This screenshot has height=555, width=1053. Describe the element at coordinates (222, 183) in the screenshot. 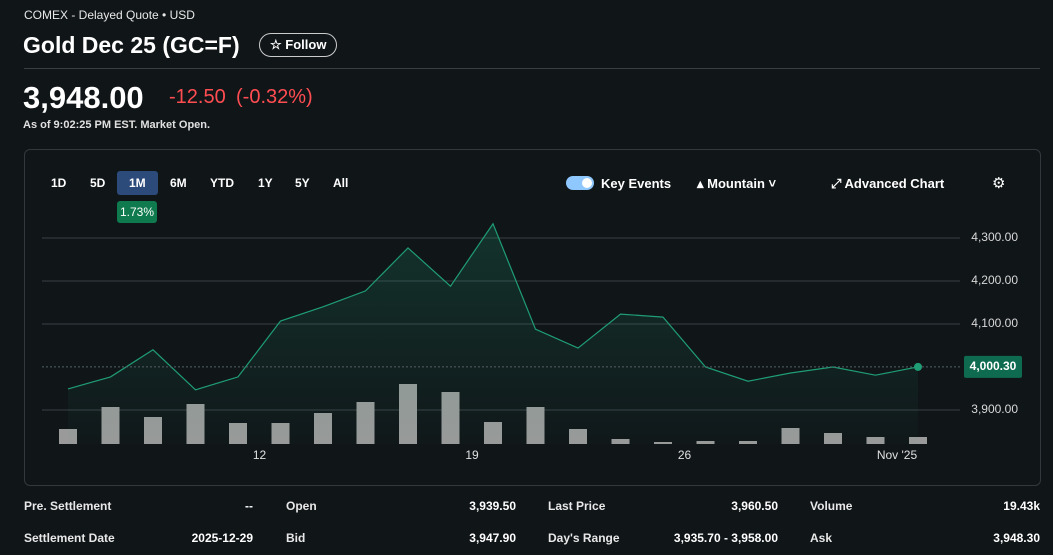

I see `range-button: YTD` at that location.